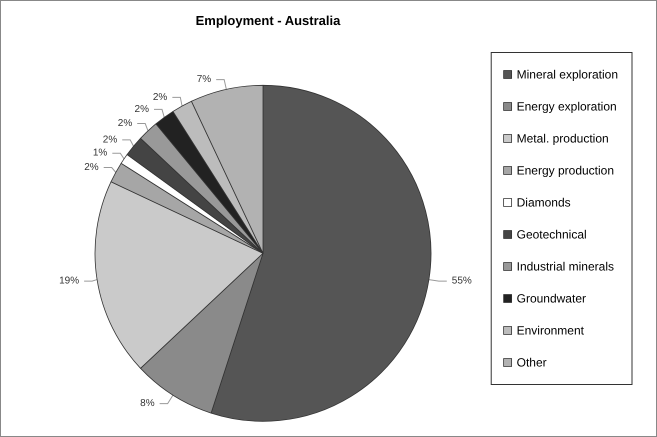 The height and width of the screenshot is (437, 657). I want to click on legend-label: Diamonds, so click(543, 203).